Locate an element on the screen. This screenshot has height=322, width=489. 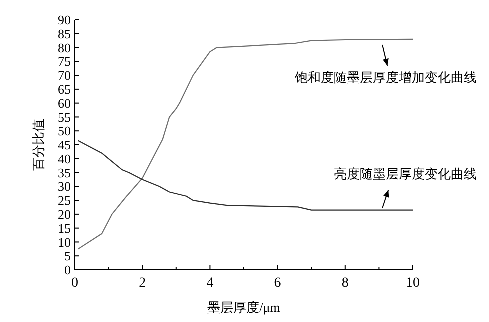
y-tick-label: 90 is located at coordinates (64, 20).